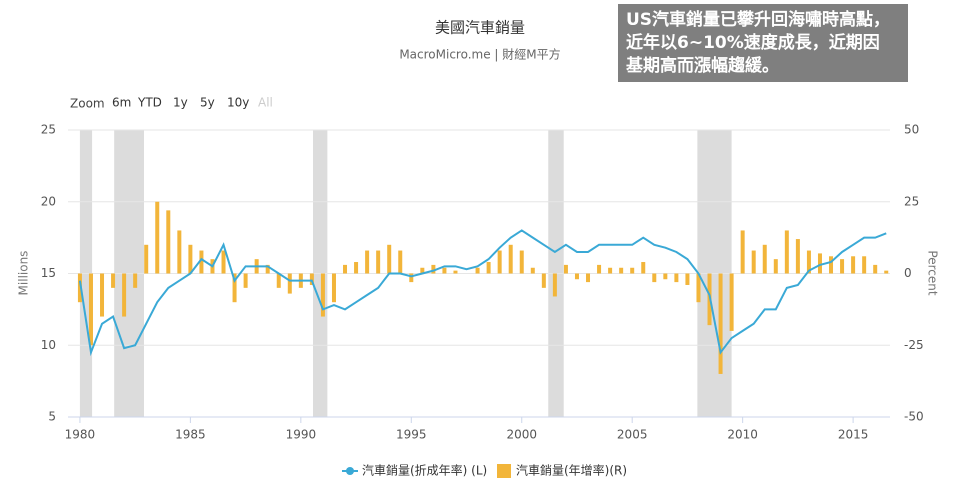 The width and height of the screenshot is (971, 499). What do you see at coordinates (480, 28) in the screenshot?
I see `chart-title: 美國汽車銷量` at bounding box center [480, 28].